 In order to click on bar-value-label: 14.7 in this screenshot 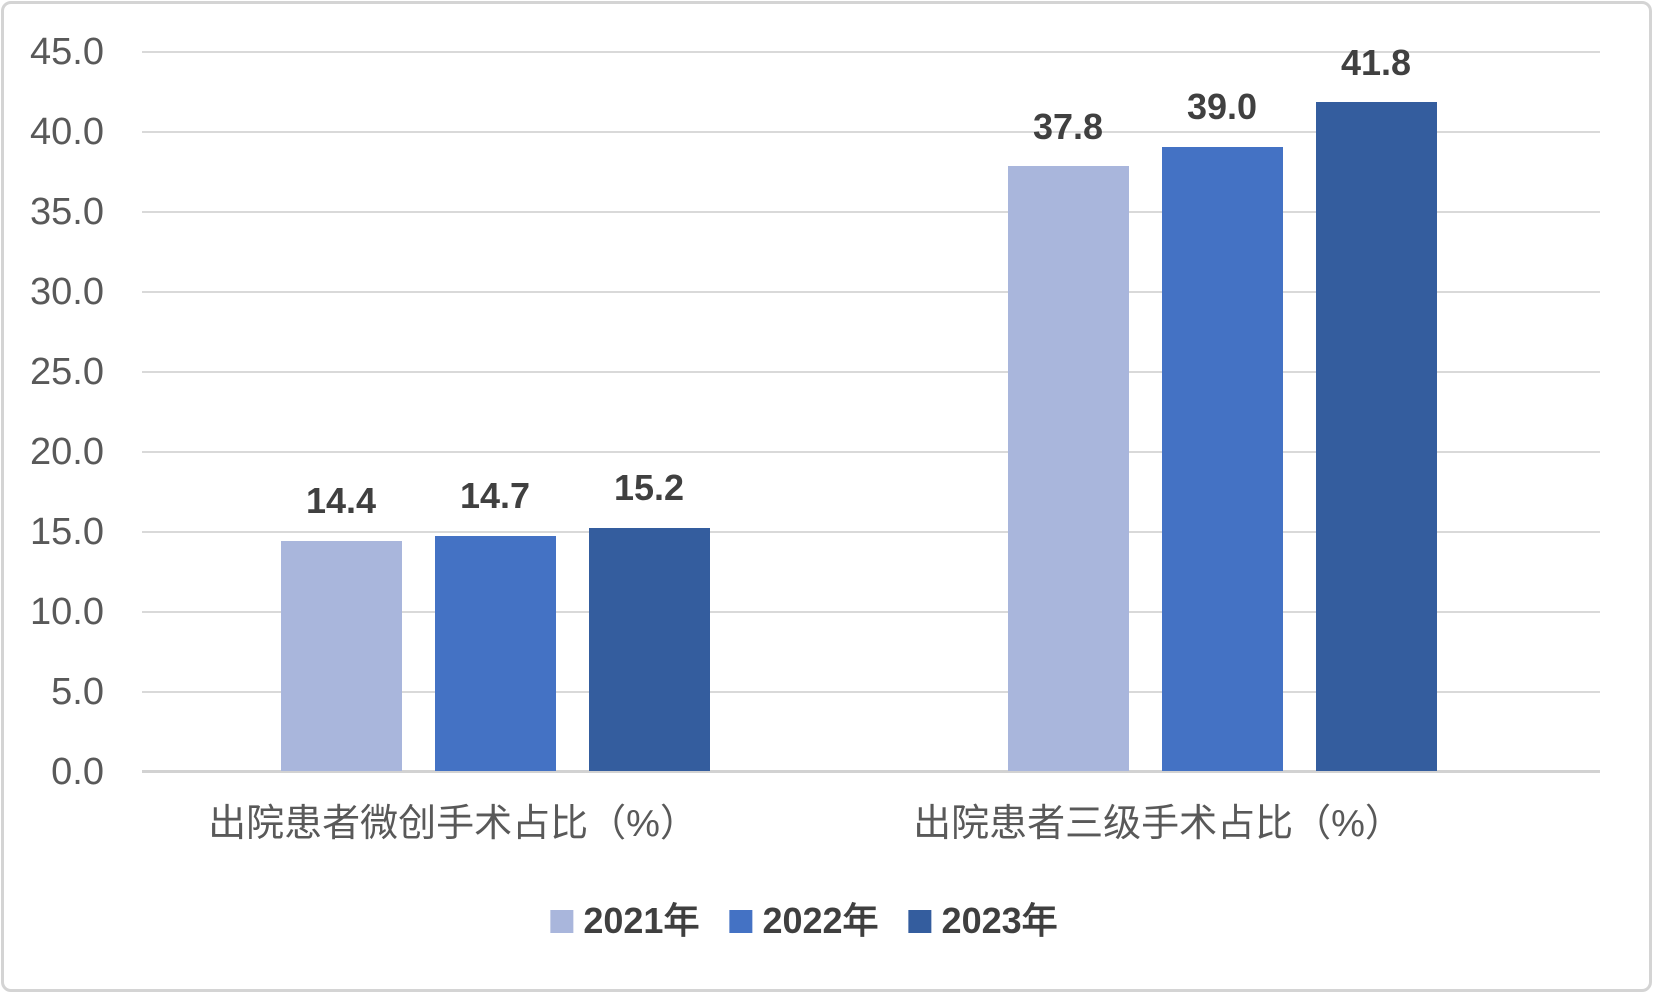, I will do `click(495, 496)`.